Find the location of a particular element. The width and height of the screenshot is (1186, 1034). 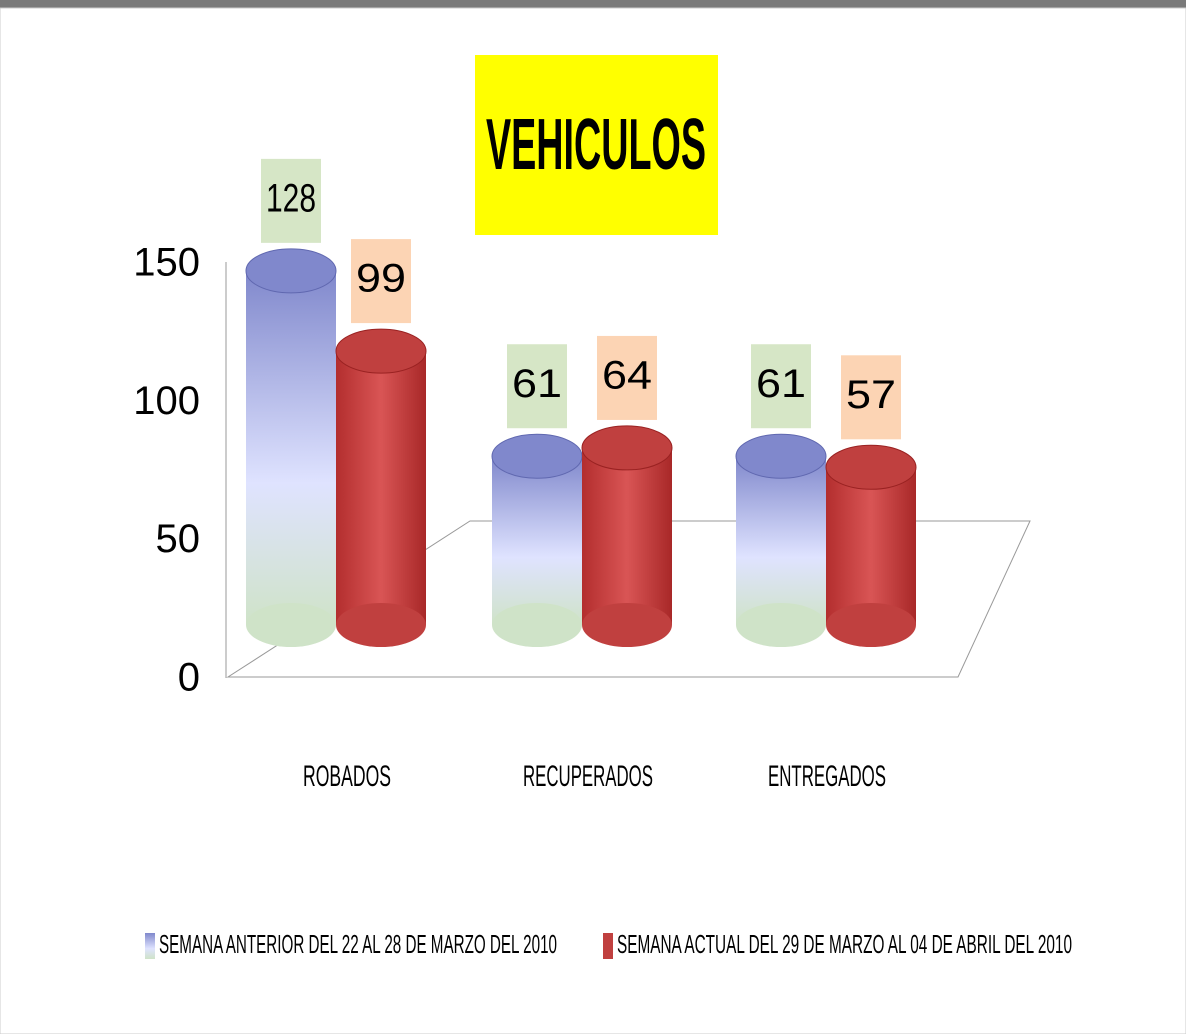

x-tick-label: ROBADOS is located at coordinates (347, 776).